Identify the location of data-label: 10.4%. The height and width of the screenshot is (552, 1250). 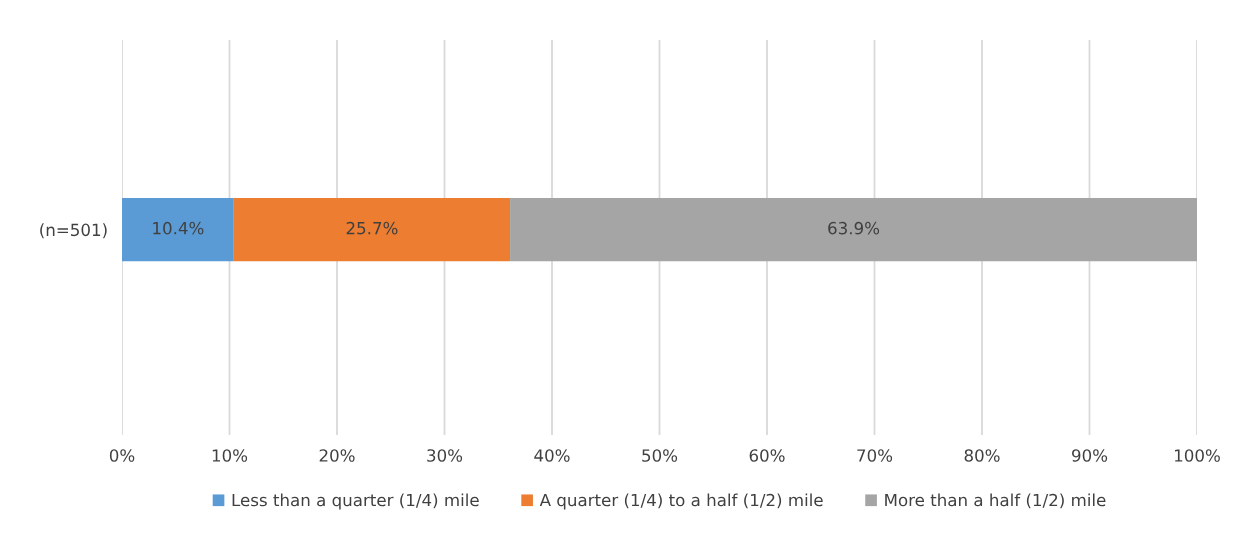
(178, 228).